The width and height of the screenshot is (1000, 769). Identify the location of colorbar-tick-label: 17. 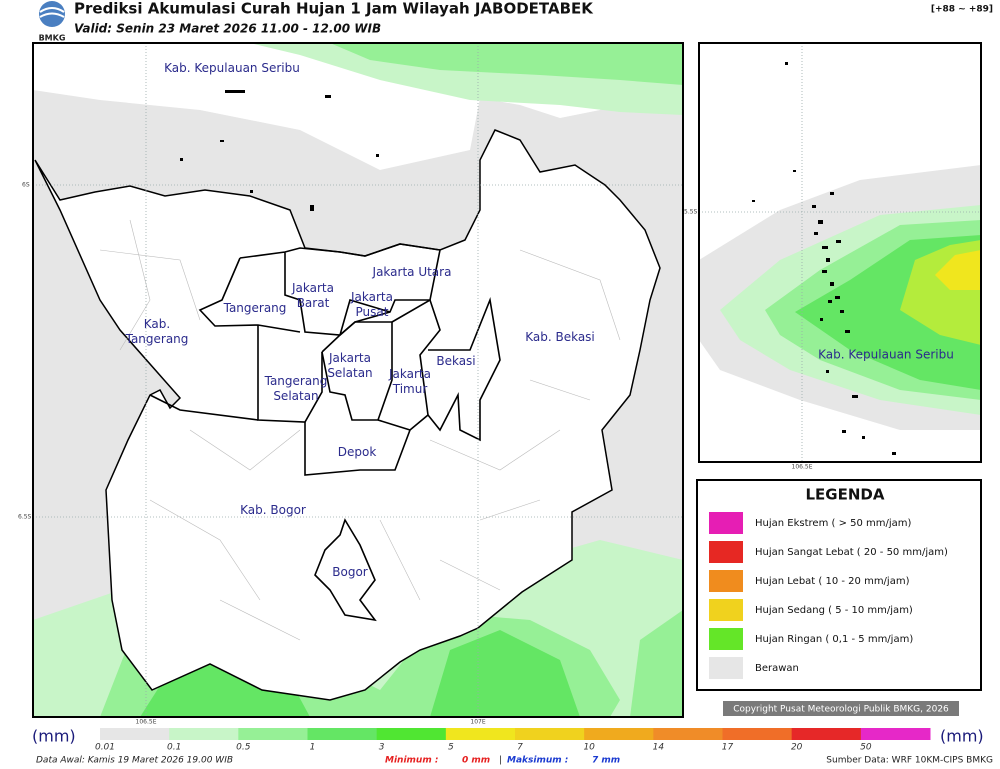
(728, 748).